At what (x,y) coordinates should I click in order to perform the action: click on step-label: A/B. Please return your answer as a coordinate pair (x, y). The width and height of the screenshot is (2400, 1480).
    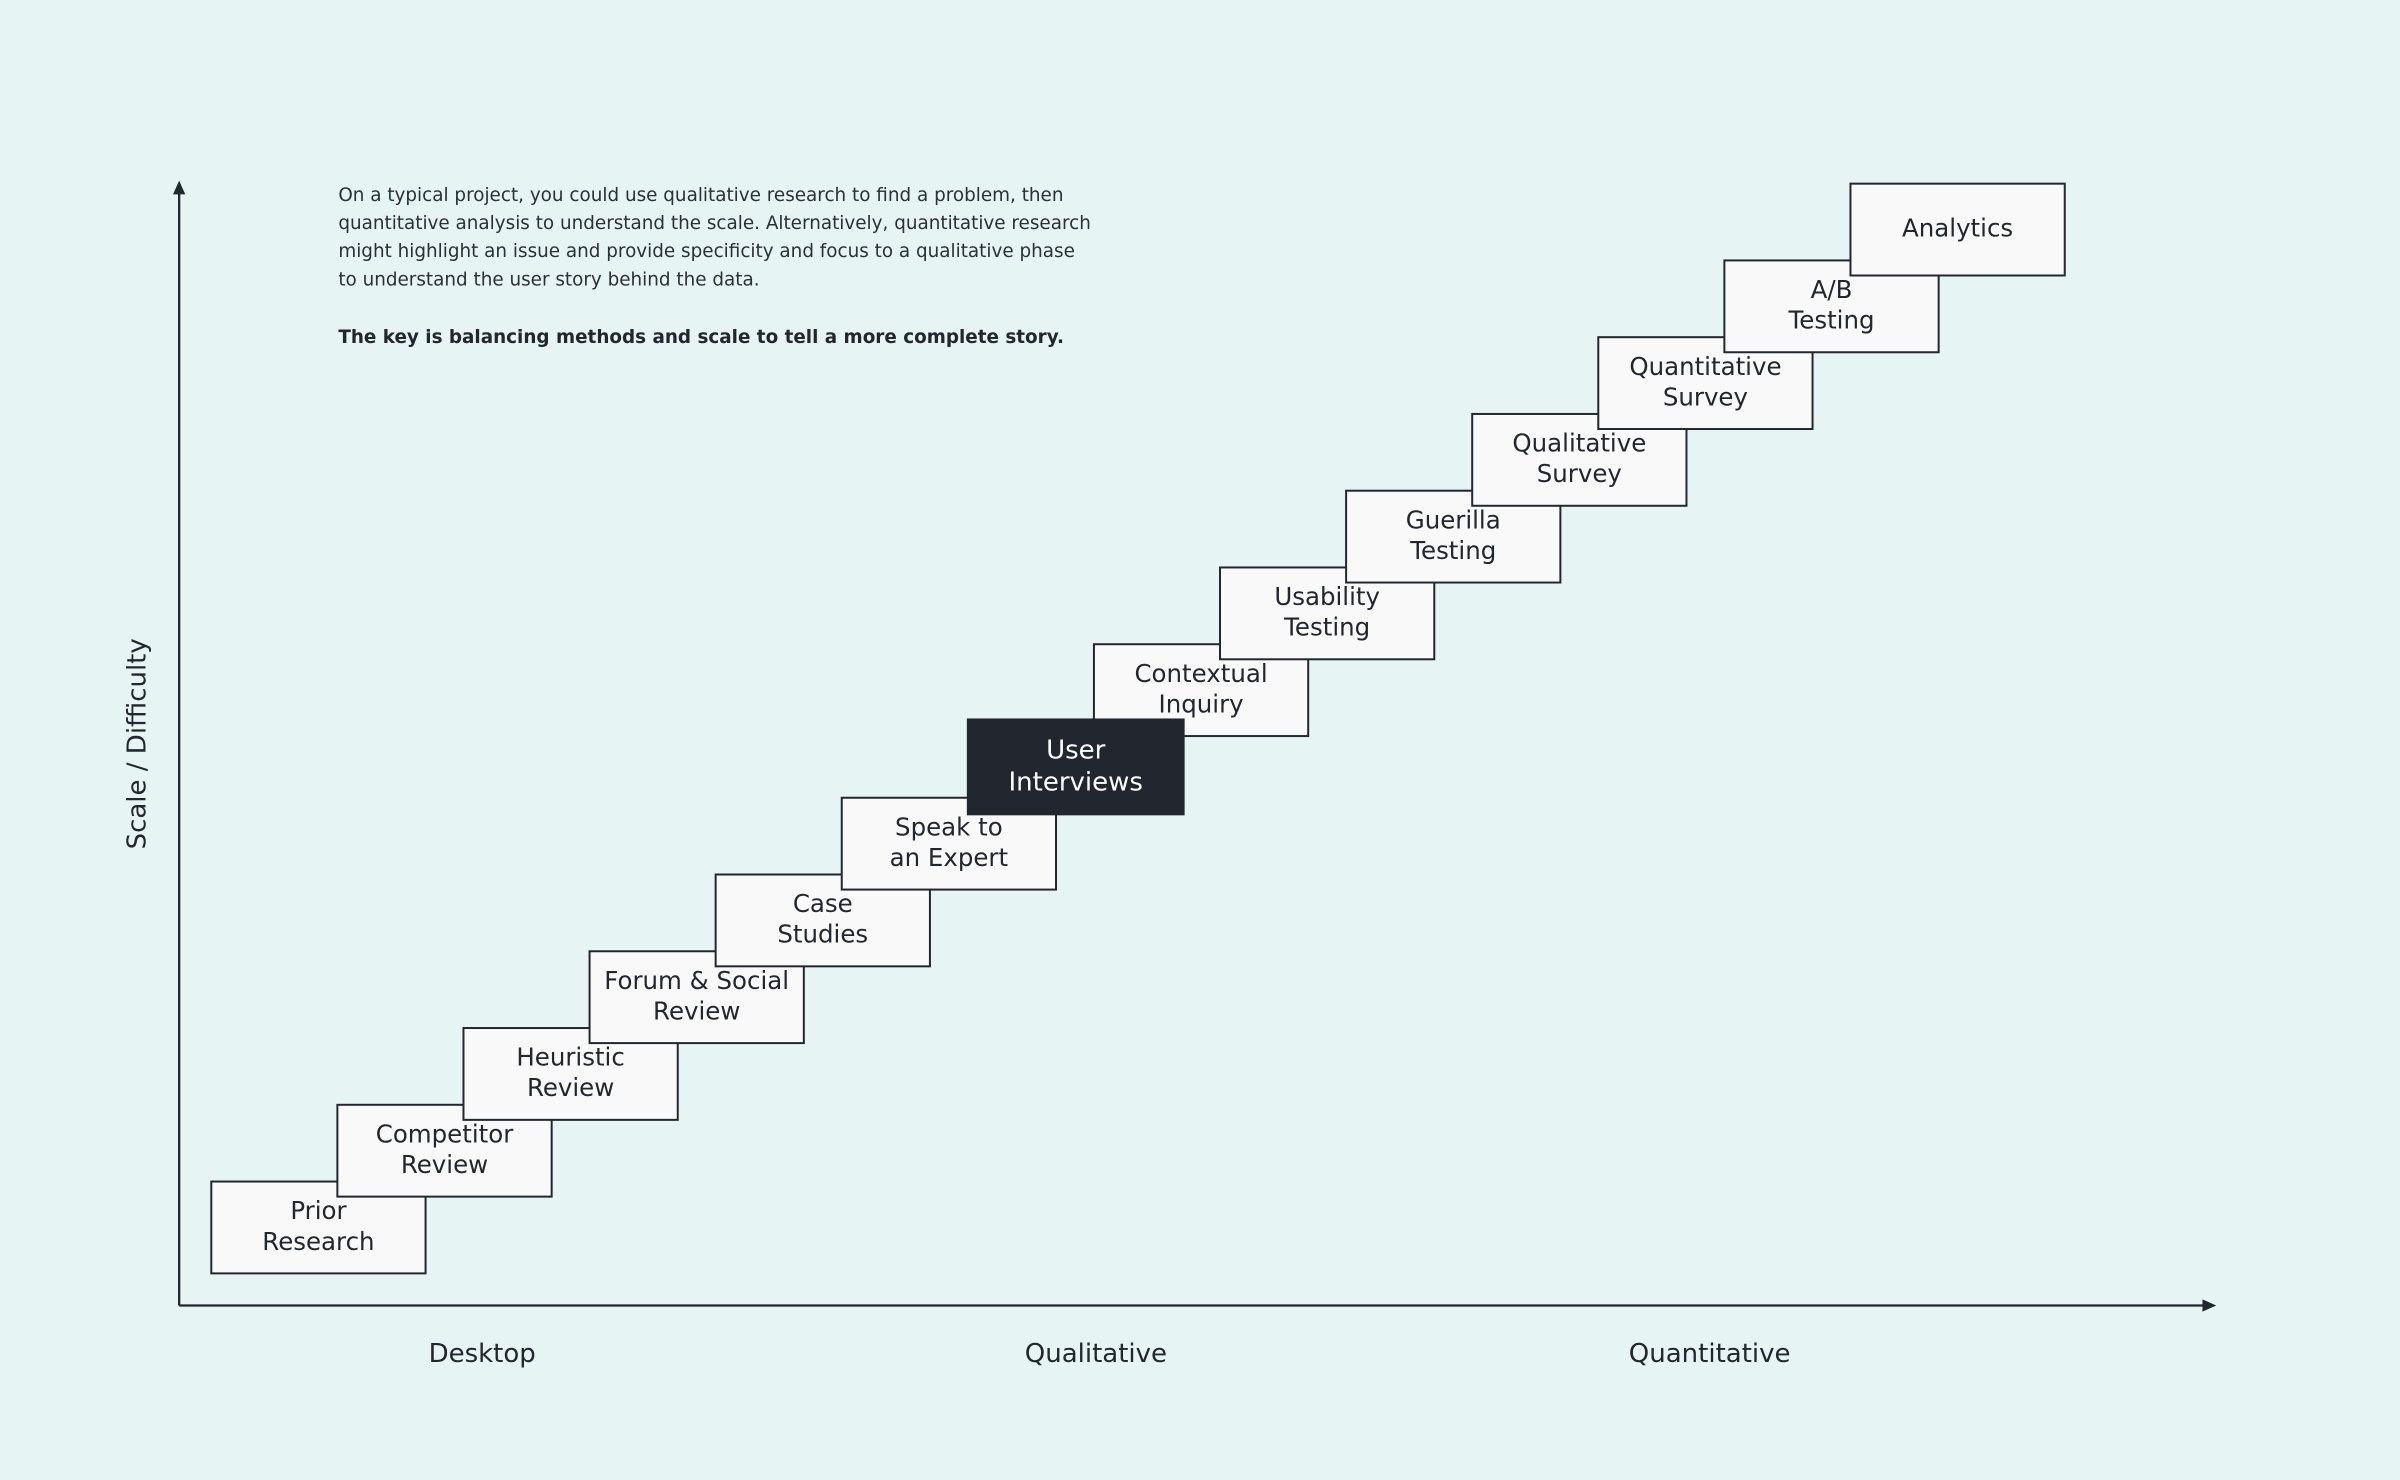
    Looking at the image, I should click on (1832, 289).